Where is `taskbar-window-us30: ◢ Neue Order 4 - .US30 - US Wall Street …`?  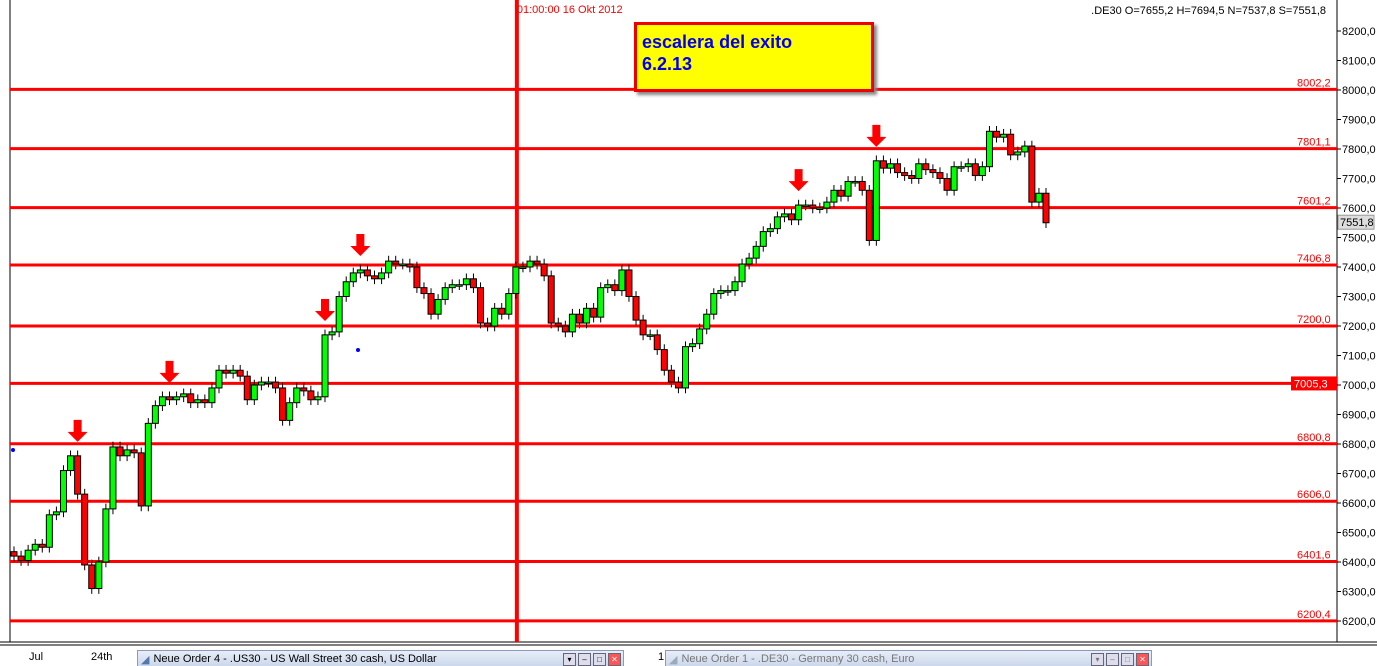 taskbar-window-us30: ◢ Neue Order 4 - .US30 - US Wall Street … is located at coordinates (380, 658).